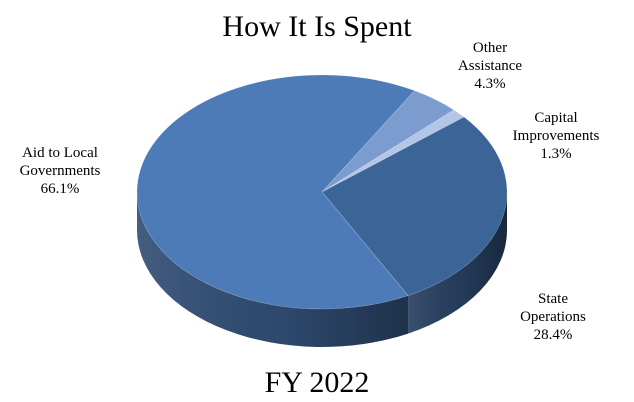 This screenshot has height=402, width=634. What do you see at coordinates (60, 189) in the screenshot?
I see `slice-value-aid-to-local-governments: 66.1%` at bounding box center [60, 189].